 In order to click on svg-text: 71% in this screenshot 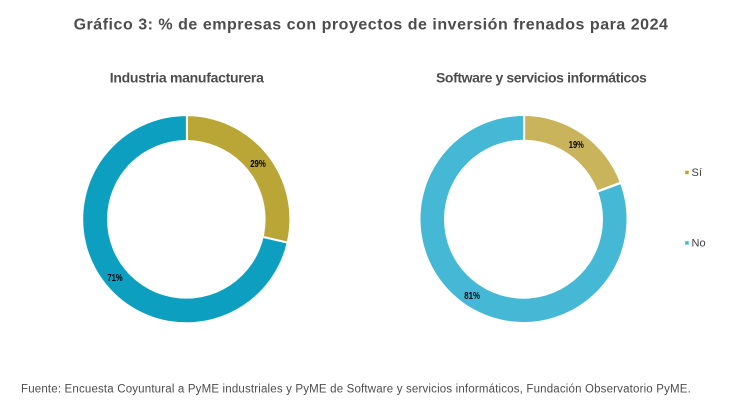, I will do `click(115, 278)`.